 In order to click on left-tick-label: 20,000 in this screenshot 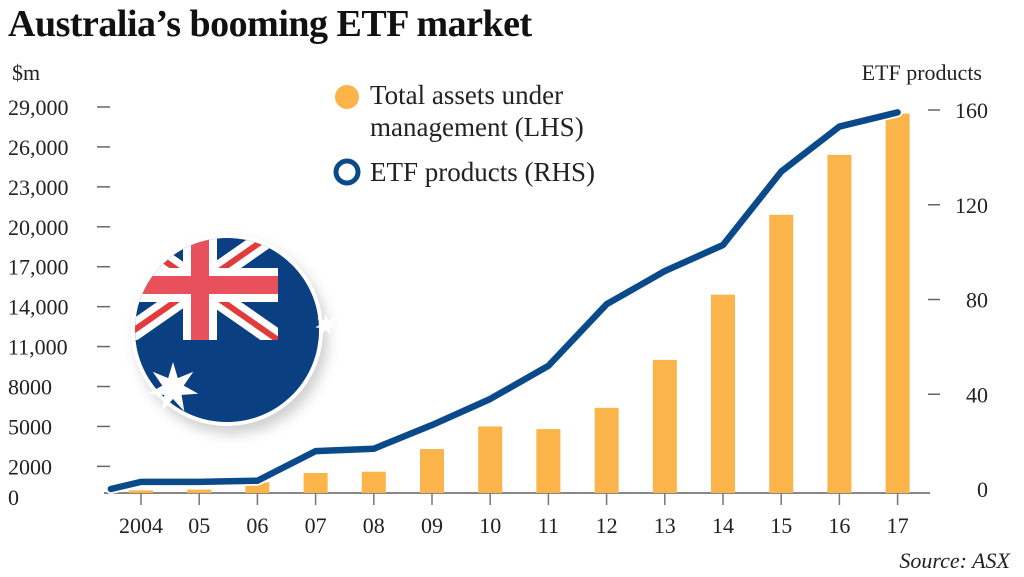, I will do `click(38, 227)`.